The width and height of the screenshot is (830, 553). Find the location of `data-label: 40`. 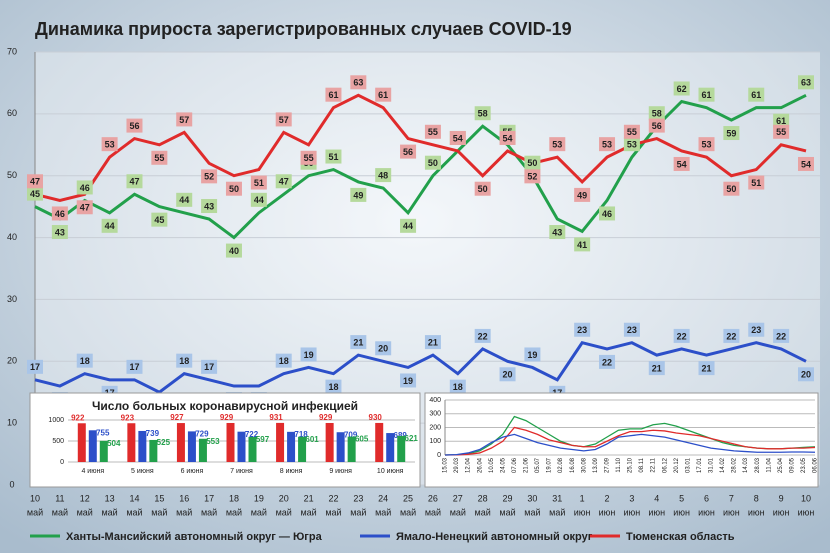

data-label: 40 is located at coordinates (234, 251).